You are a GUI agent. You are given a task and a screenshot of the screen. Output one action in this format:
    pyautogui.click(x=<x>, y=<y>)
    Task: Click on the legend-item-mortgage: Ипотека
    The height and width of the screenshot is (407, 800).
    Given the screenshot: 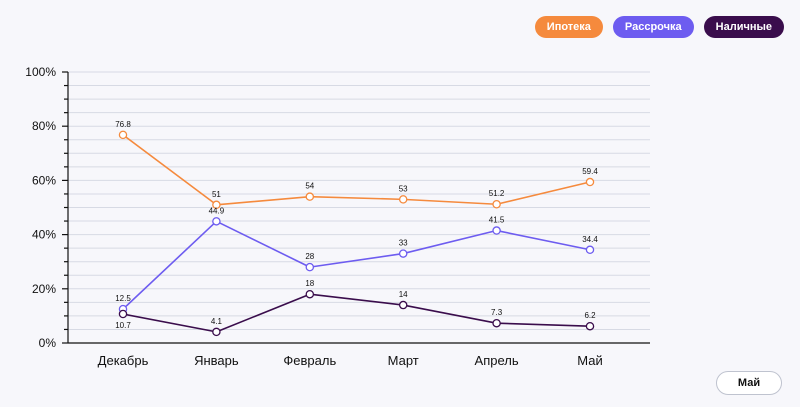 What is the action you would take?
    pyautogui.click(x=568, y=27)
    